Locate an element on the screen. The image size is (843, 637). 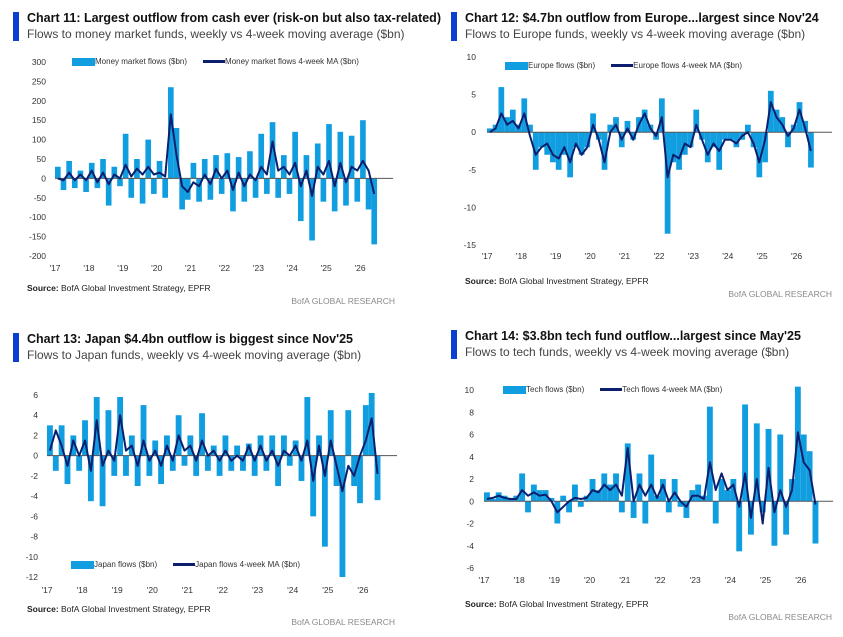
legend-label: Tech flows ($bn) is located at coordinates (555, 389).